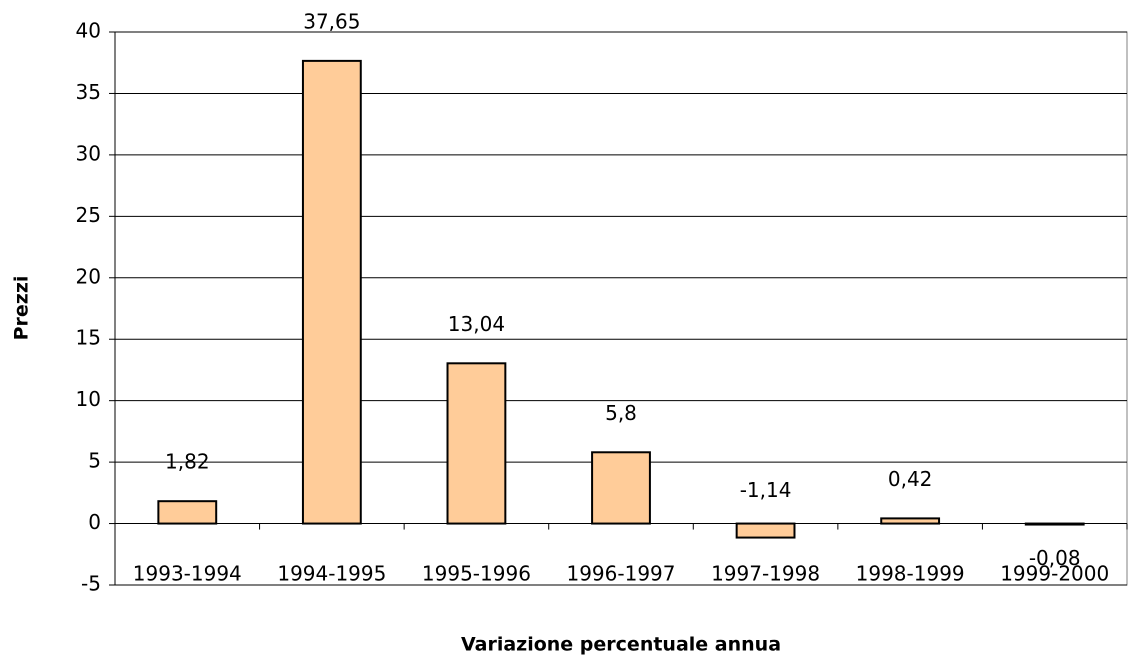 Image resolution: width=1131 pixels, height=664 pixels. What do you see at coordinates (88, 92) in the screenshot?
I see `y-tick-label: 35` at bounding box center [88, 92].